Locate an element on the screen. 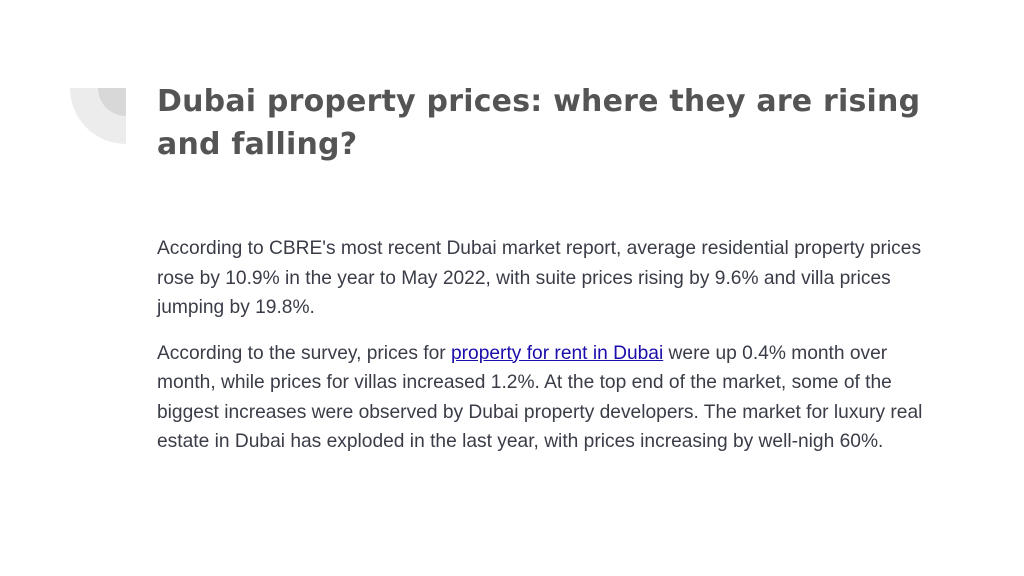  paragraph-text-before-link: According to the survey, prices for is located at coordinates (304, 353).